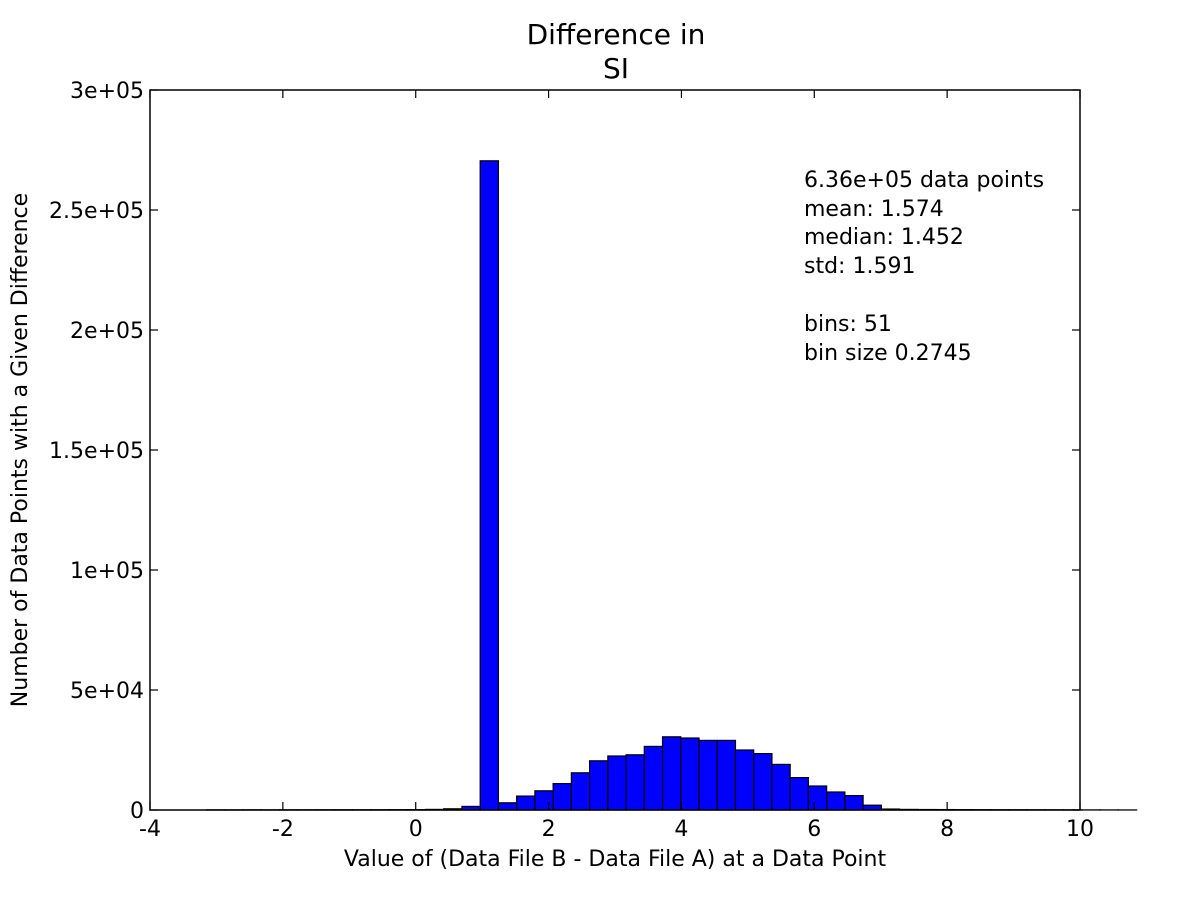 The height and width of the screenshot is (900, 1200). What do you see at coordinates (137, 811) in the screenshot?
I see `y-tick-label: 0` at bounding box center [137, 811].